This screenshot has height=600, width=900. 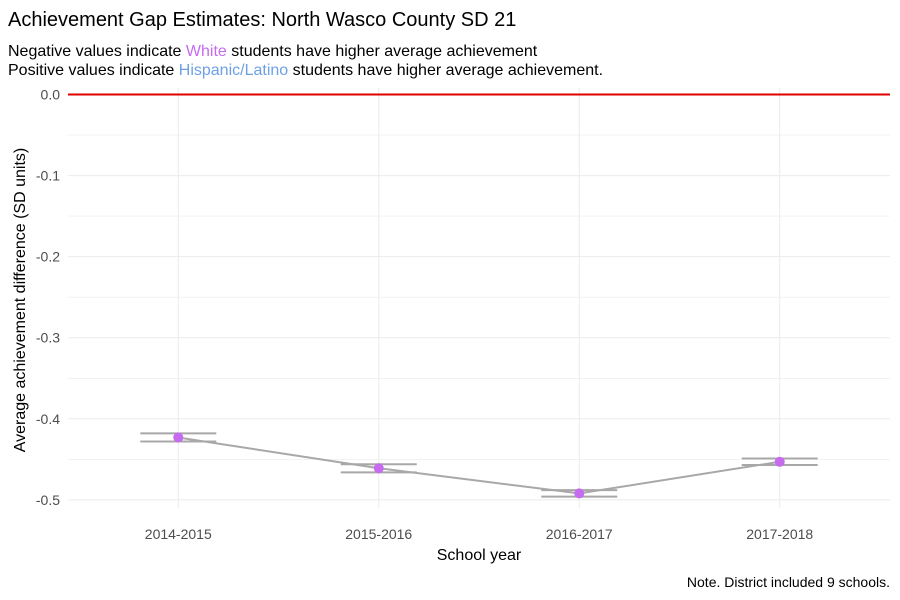 I want to click on subtitle-1-suffix: students have higher average achievement, so click(x=382, y=51).